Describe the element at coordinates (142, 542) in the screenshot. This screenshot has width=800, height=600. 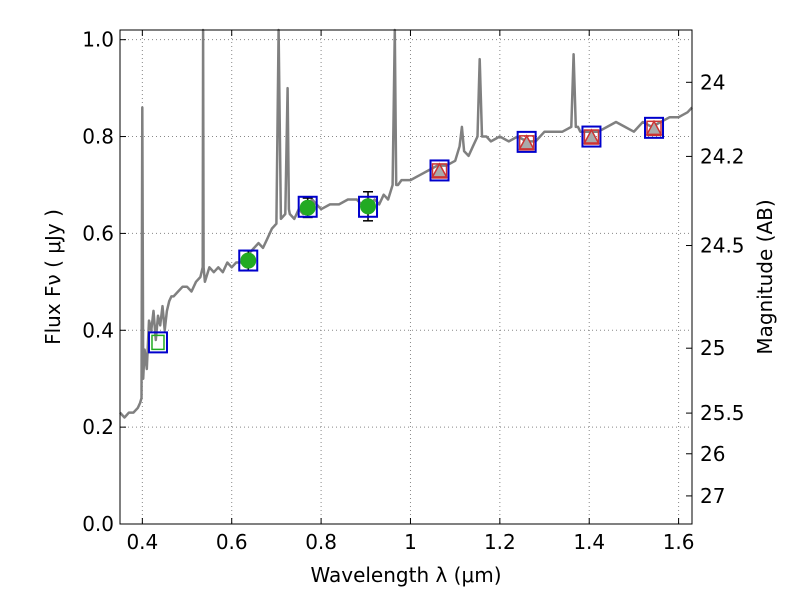
I see `x-tick-label: 0.4` at that location.